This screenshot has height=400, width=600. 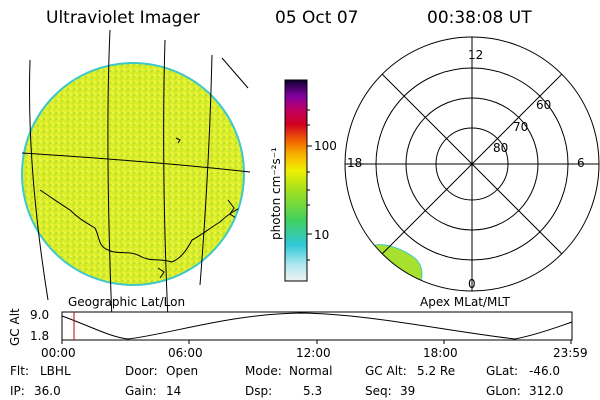 What do you see at coordinates (58, 353) in the screenshot?
I see `timeline-xtick-0000: 00:00` at bounding box center [58, 353].